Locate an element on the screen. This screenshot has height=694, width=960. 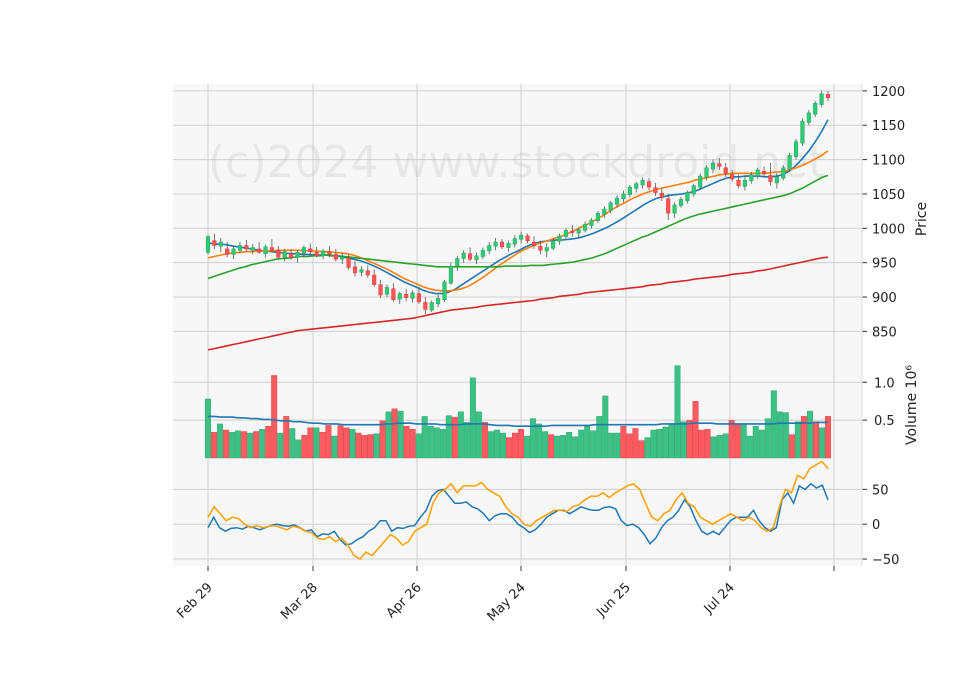
oscillator-panel-background is located at coordinates (517, 512).